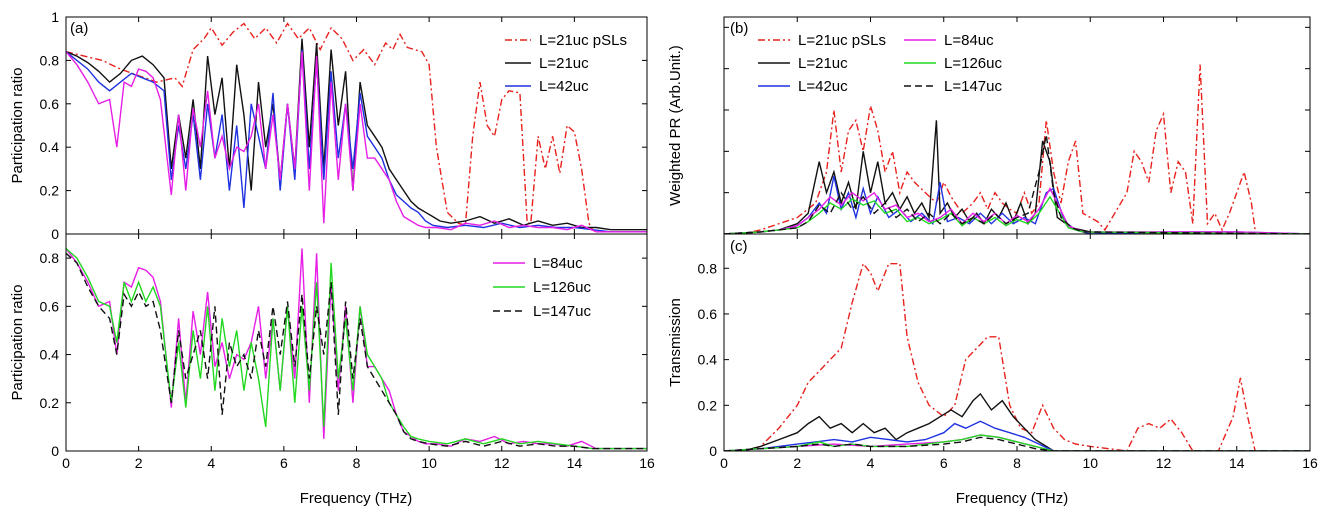 This screenshot has width=1329, height=507. Describe the element at coordinates (675, 125) in the screenshot. I see `y-axis-label: Weighted PR (Arb.Unit.)` at that location.